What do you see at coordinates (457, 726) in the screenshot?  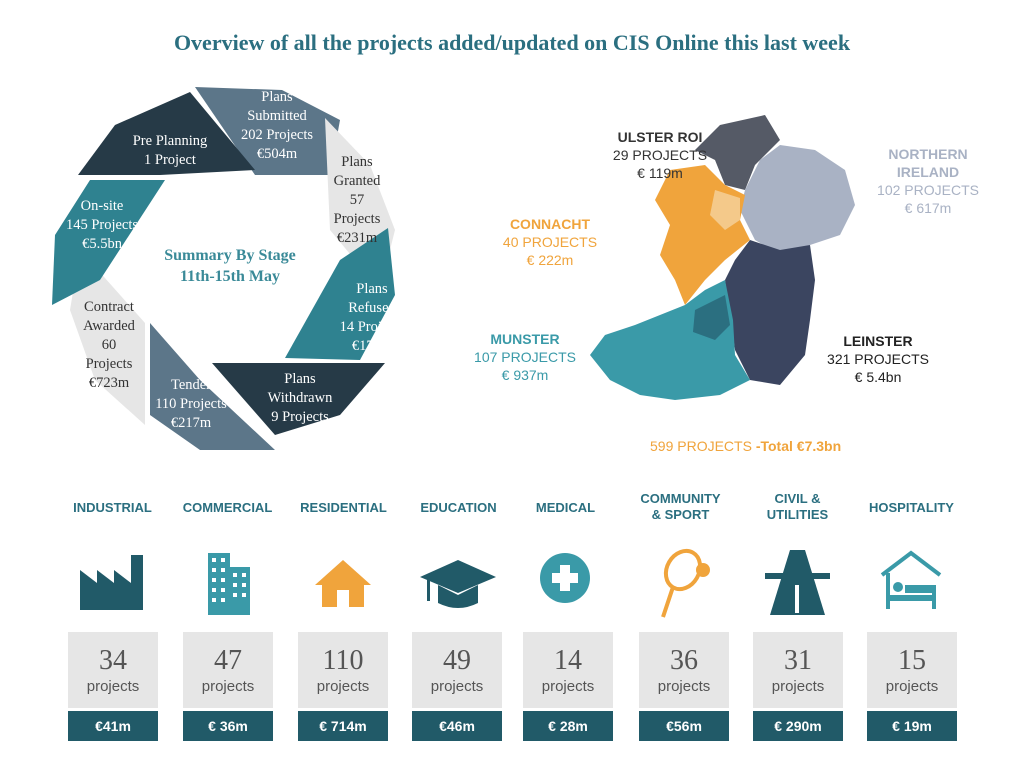 I see `value-education: €46m` at bounding box center [457, 726].